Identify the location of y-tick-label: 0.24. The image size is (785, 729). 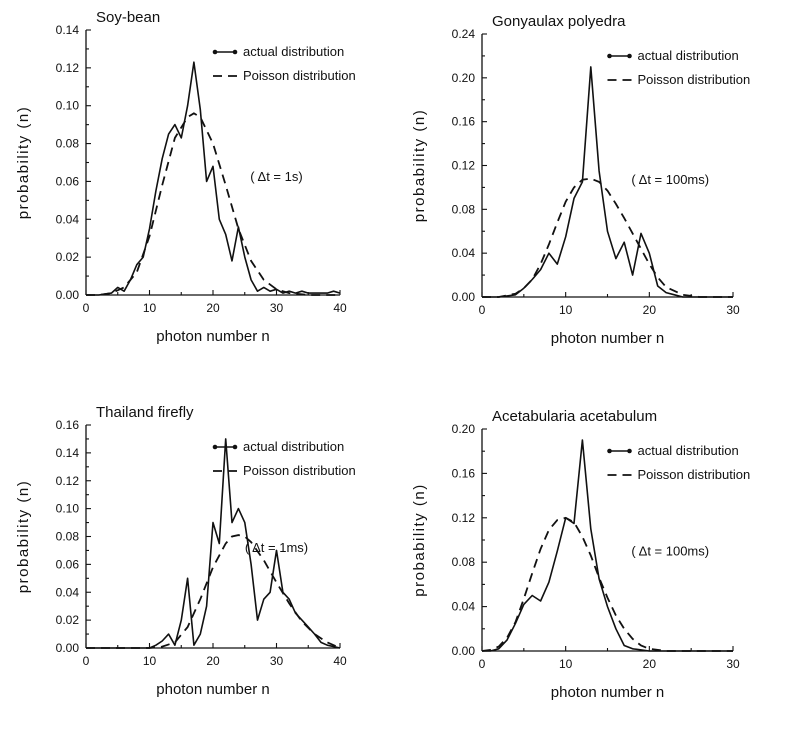
(464, 34).